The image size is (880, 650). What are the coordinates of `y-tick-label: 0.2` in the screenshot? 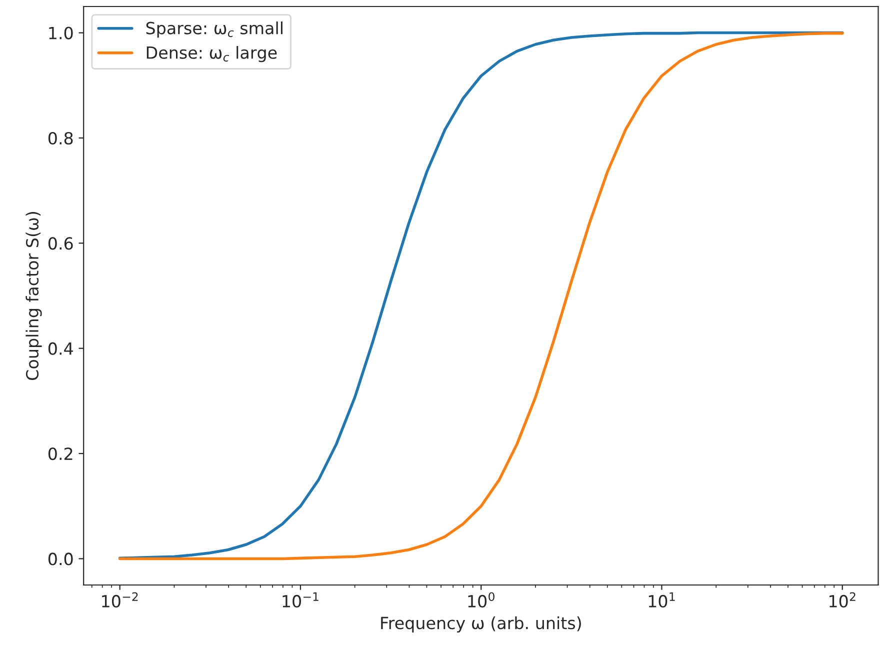 It's located at (60, 453).